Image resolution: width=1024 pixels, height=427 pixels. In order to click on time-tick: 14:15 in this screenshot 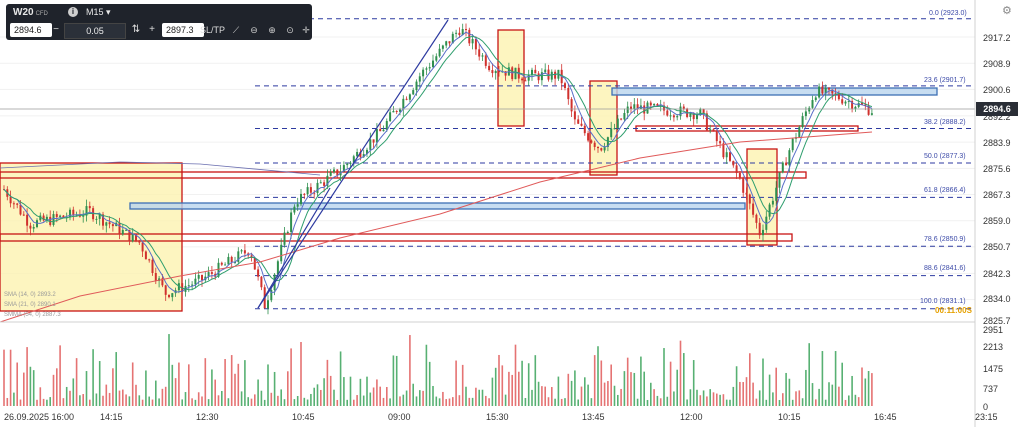, I will do `click(111, 417)`.